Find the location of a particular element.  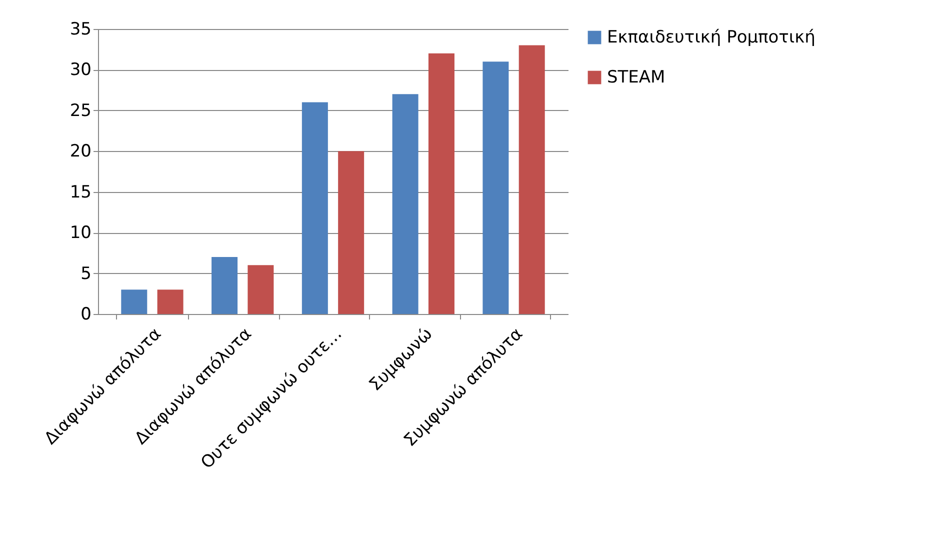

legend-label: Εκπαιδευτική Ρομποτική is located at coordinates (711, 38).